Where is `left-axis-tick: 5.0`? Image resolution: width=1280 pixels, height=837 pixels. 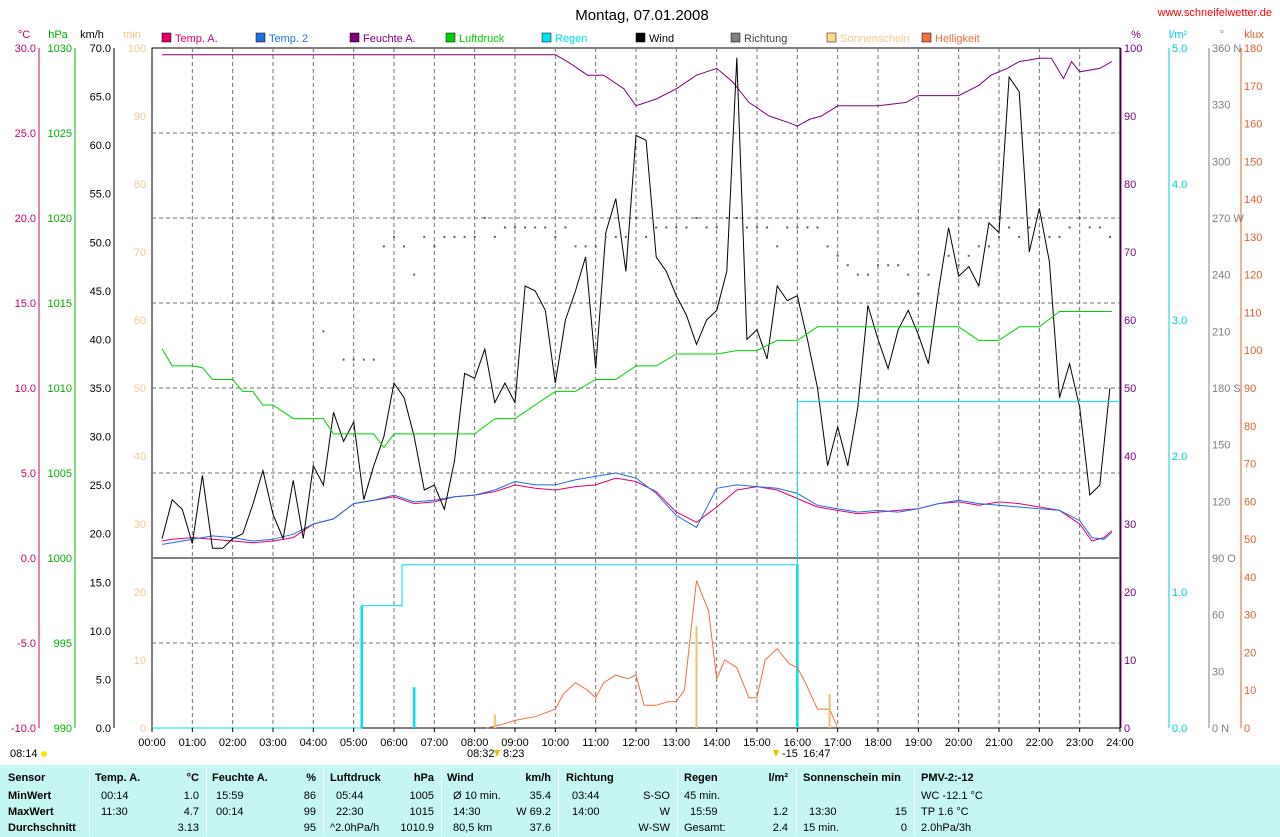 left-axis-tick: 5.0 is located at coordinates (28, 474).